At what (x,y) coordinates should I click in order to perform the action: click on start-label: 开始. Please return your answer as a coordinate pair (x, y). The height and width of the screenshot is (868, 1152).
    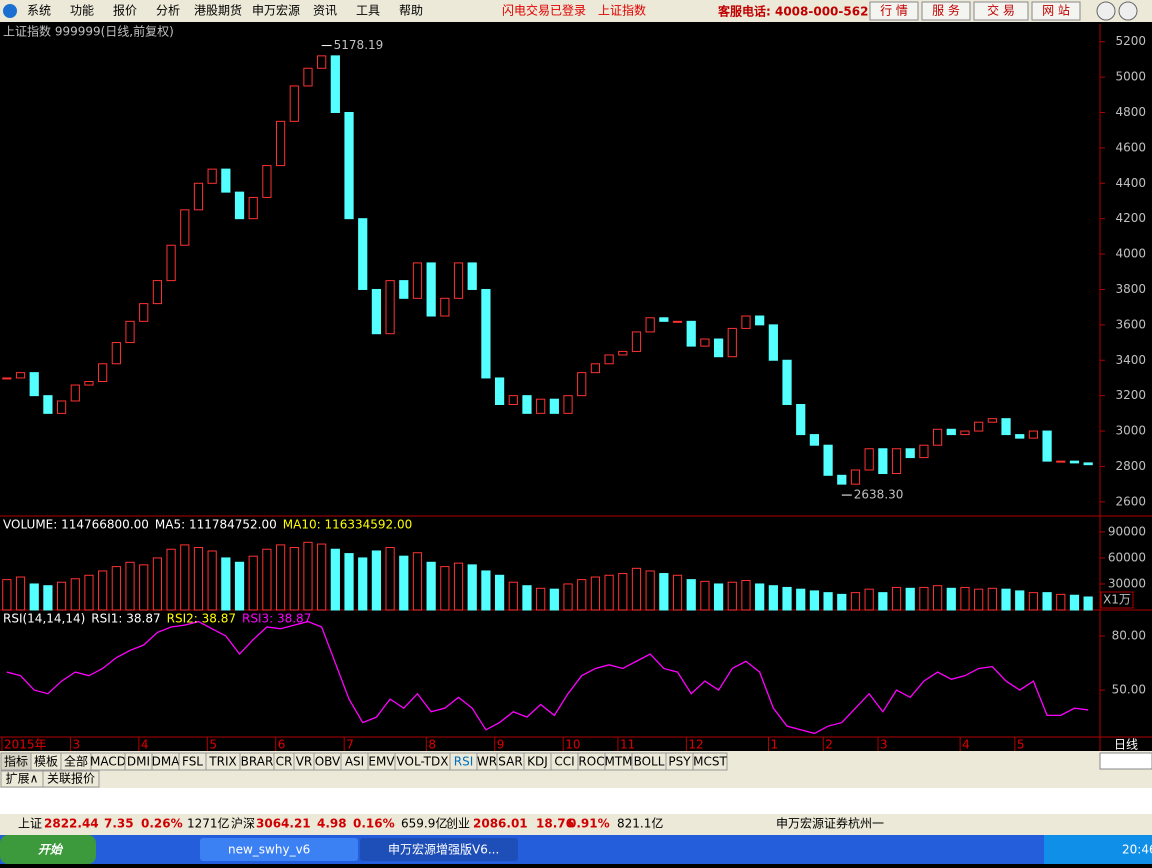
    Looking at the image, I should click on (51, 850).